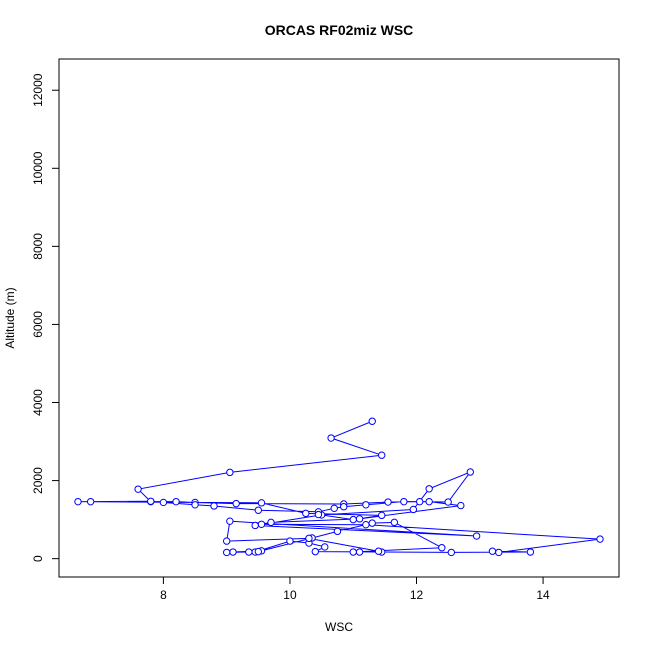 The height and width of the screenshot is (650, 650). I want to click on x-tick-label: 8, so click(163, 595).